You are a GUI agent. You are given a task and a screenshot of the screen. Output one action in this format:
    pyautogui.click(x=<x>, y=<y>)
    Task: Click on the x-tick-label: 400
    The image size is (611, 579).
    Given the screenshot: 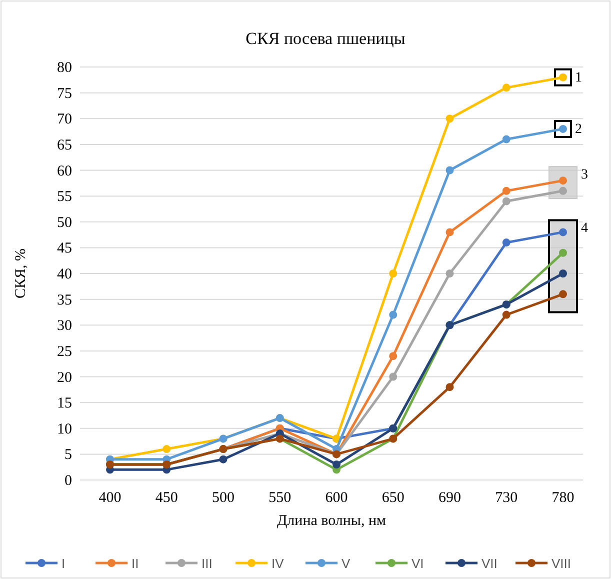 What is the action you would take?
    pyautogui.click(x=110, y=498)
    